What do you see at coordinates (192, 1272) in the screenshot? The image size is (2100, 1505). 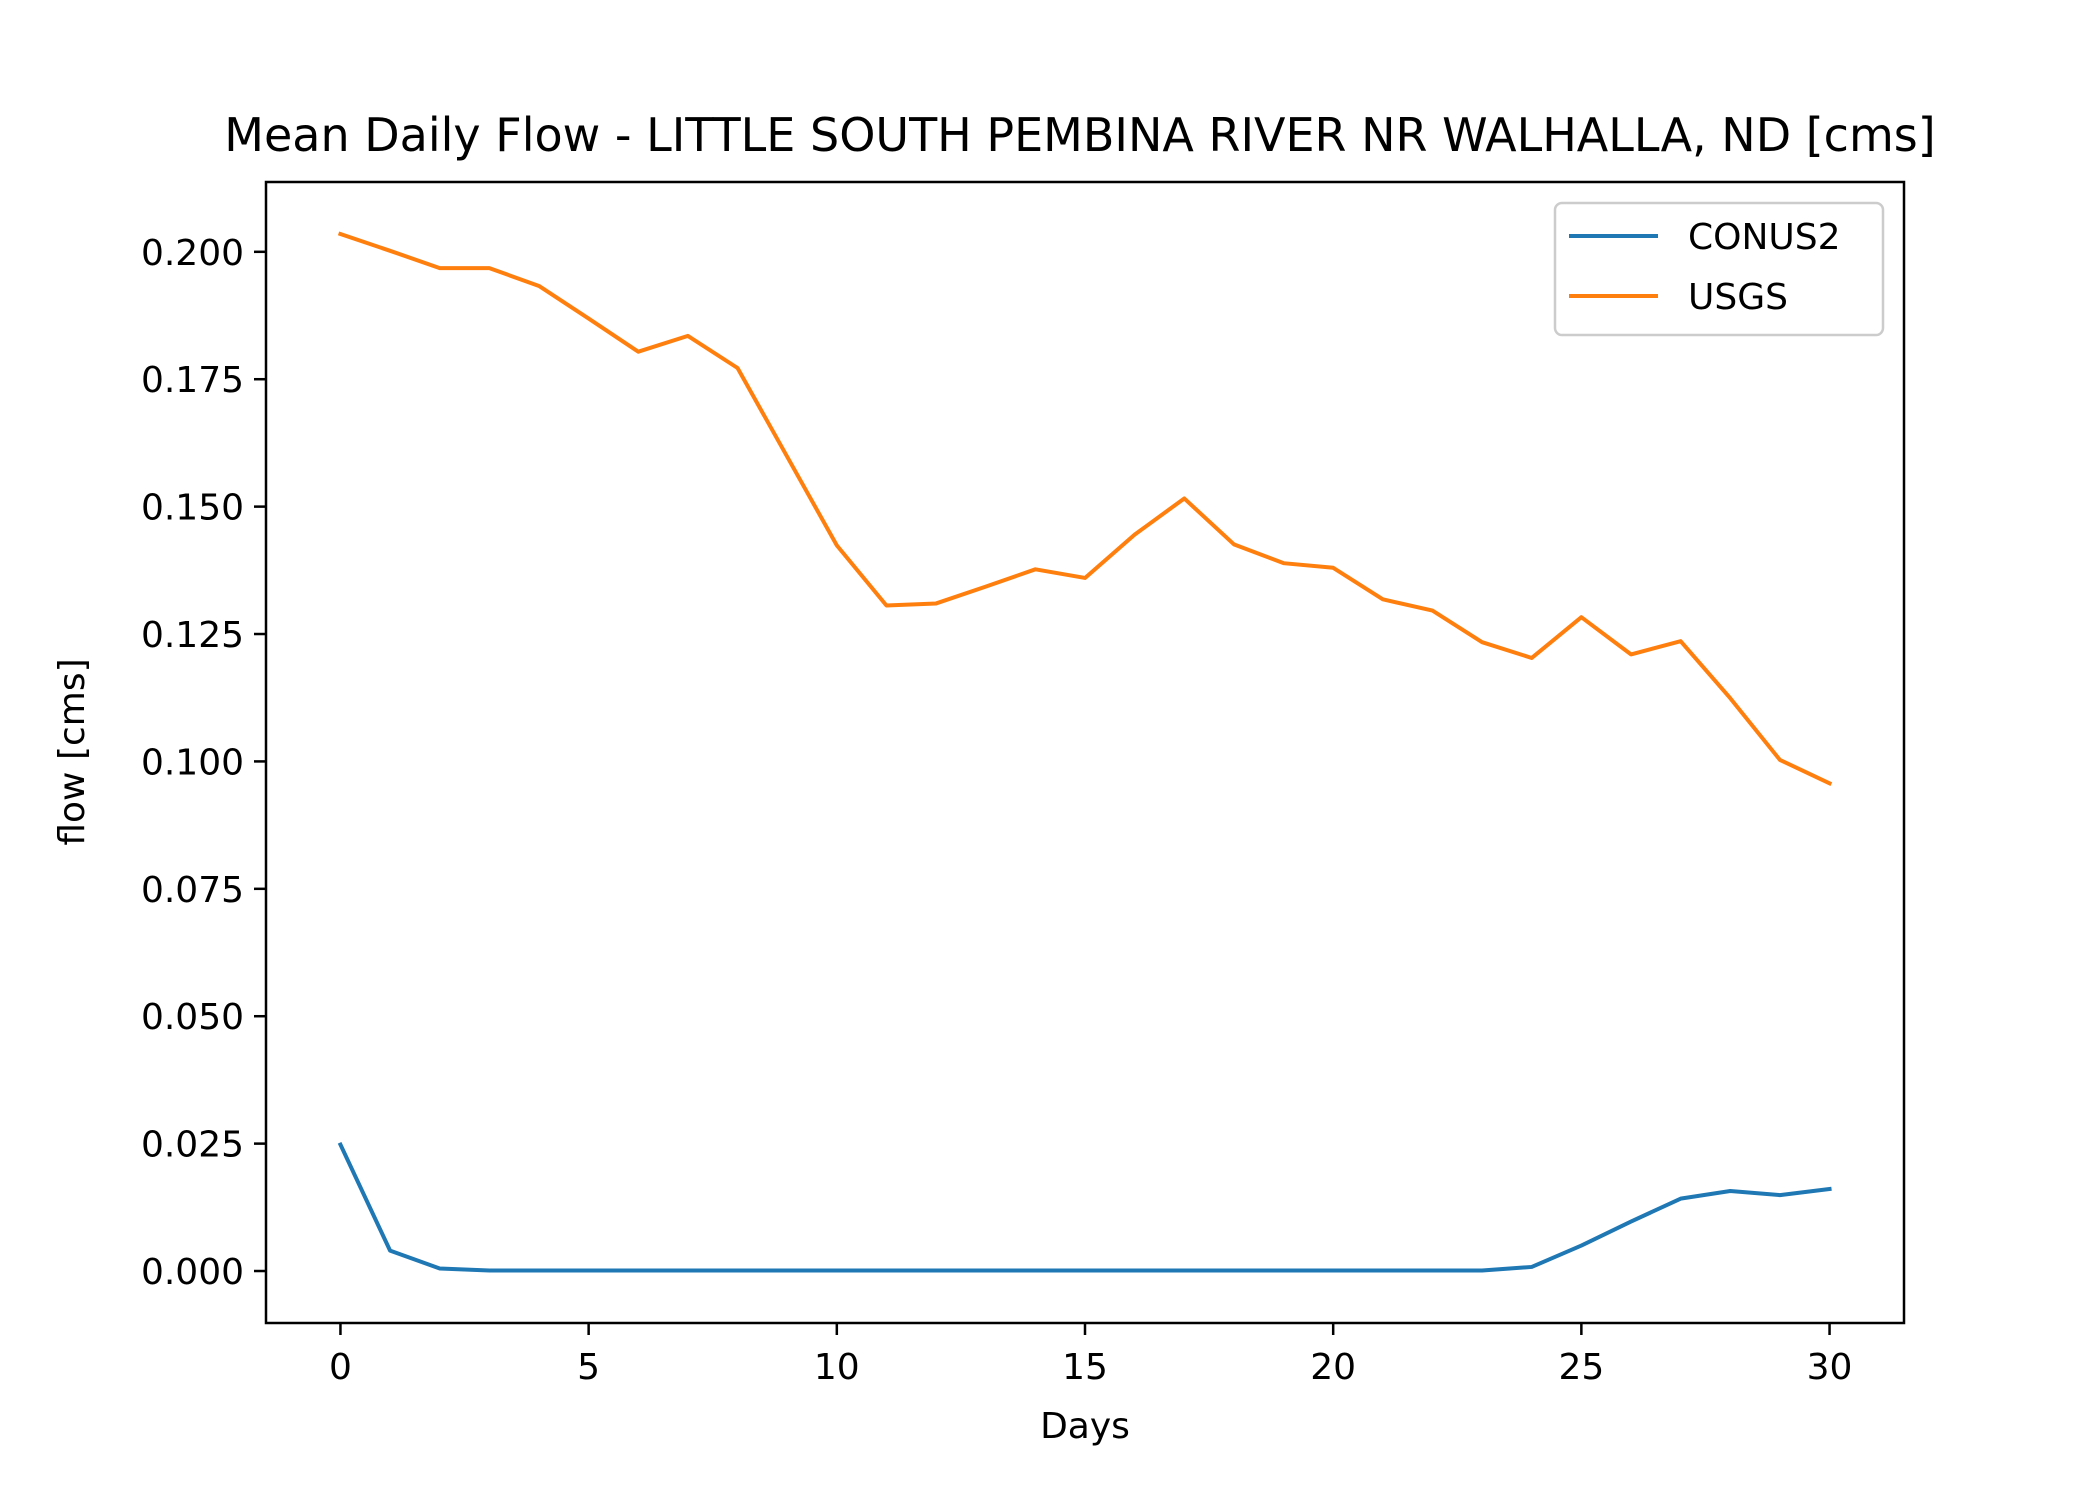 I see `y-tick-label: 0.000` at bounding box center [192, 1272].